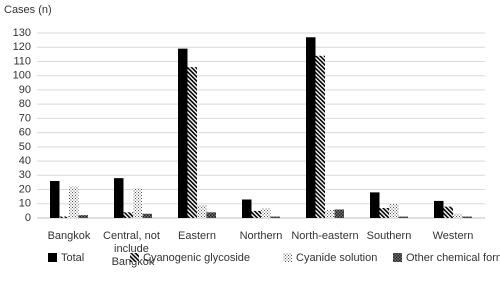 The width and height of the screenshot is (500, 294). Describe the element at coordinates (336, 258) in the screenshot. I see `legend-label: Cyanide solution` at that location.